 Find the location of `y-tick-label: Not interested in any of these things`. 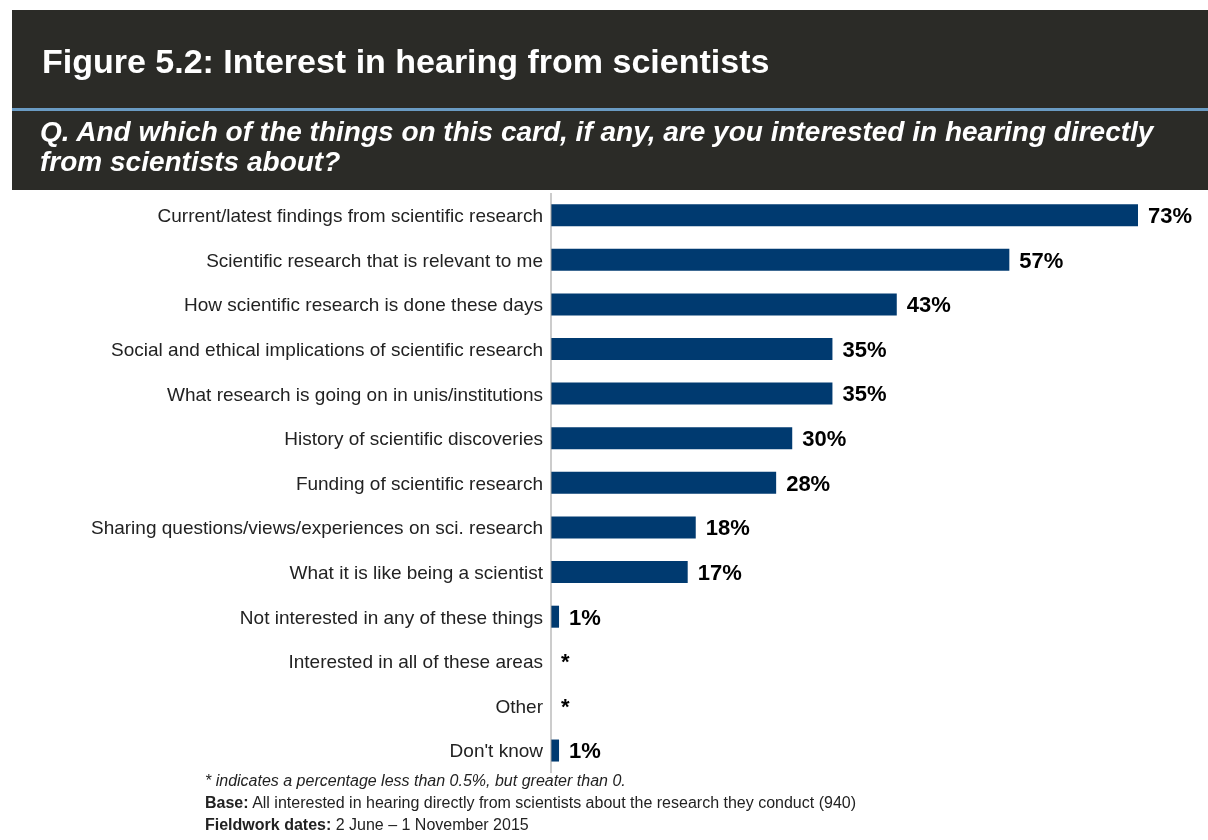

y-tick-label: Not interested in any of these things is located at coordinates (391, 617).